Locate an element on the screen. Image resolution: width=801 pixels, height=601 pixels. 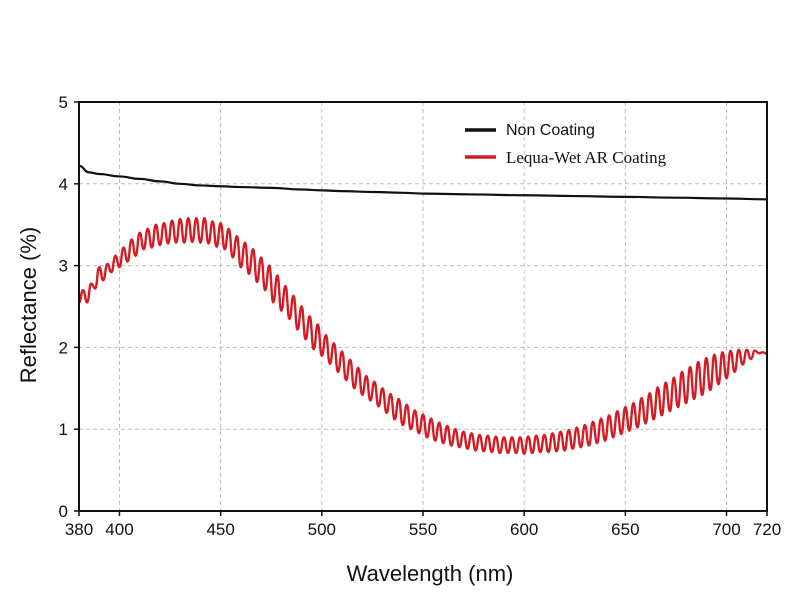
x-tick-label-450: 450 is located at coordinates (220, 529).